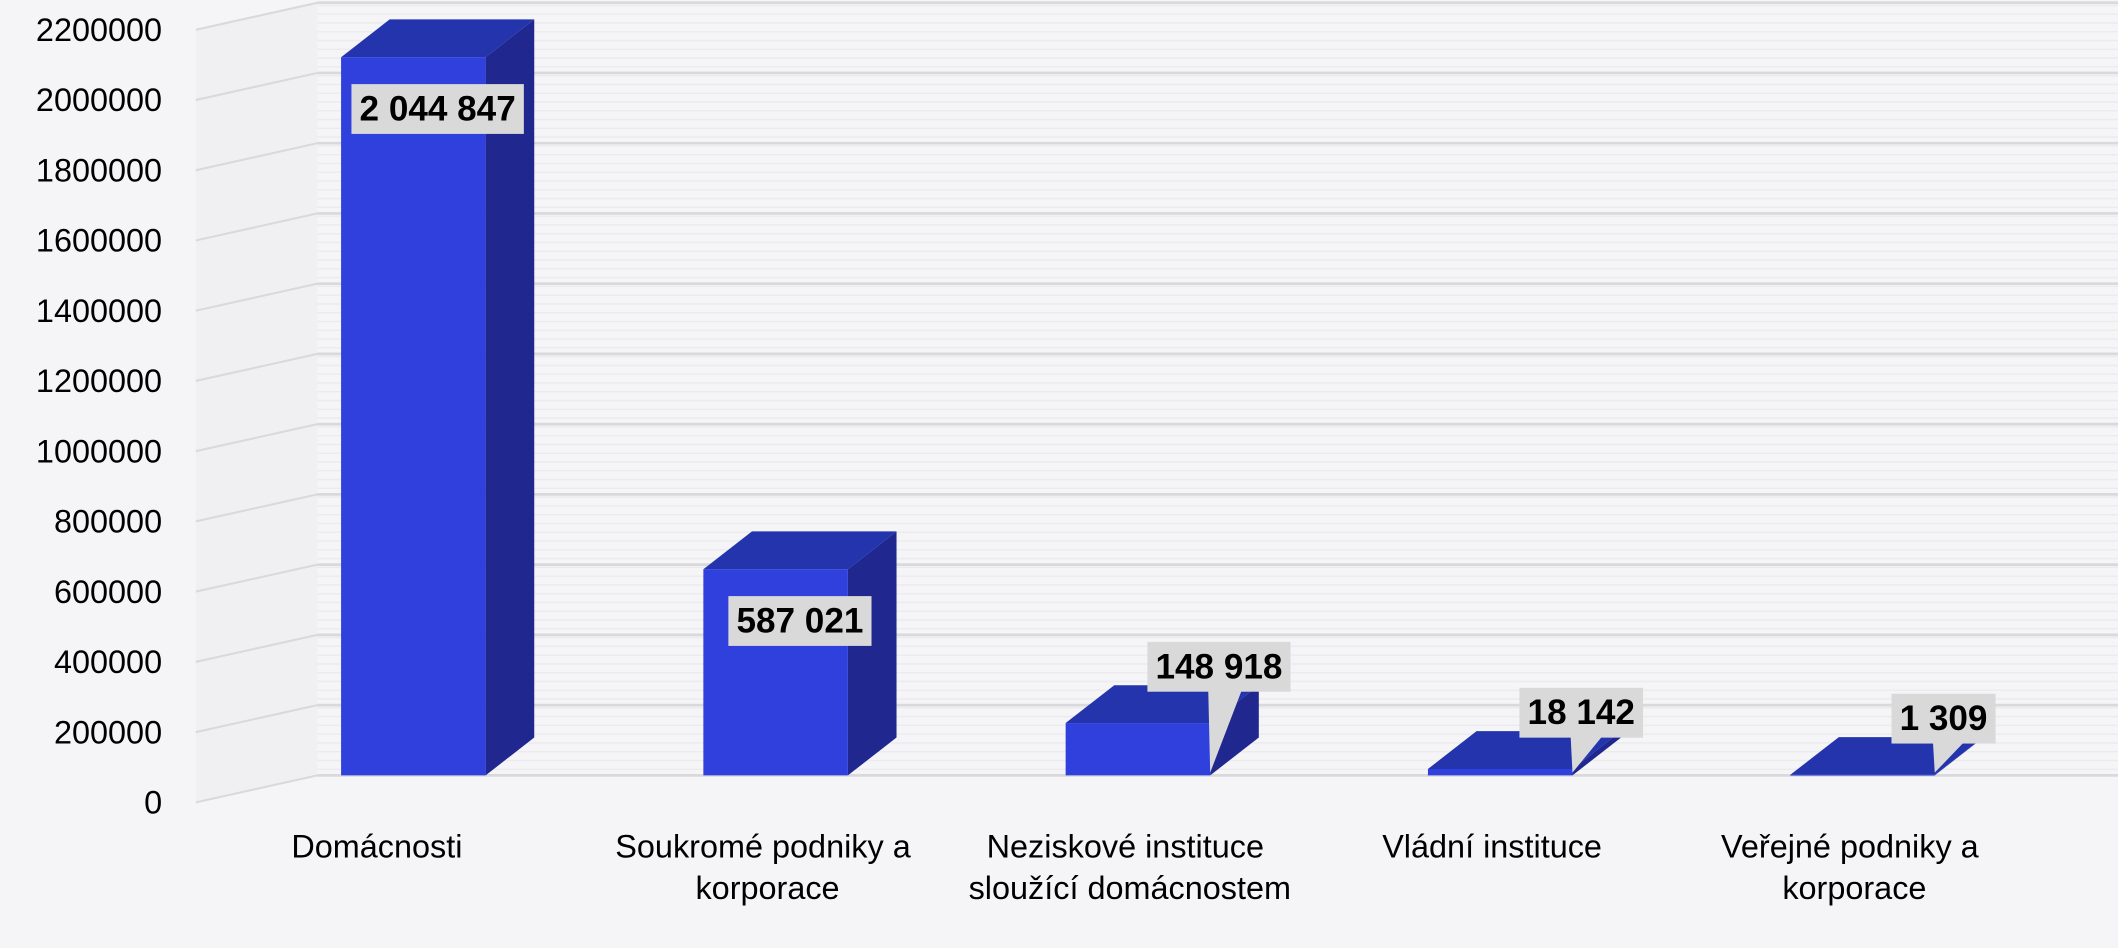 The width and height of the screenshot is (2118, 948). I want to click on y-tick-label: 0, so click(153, 803).